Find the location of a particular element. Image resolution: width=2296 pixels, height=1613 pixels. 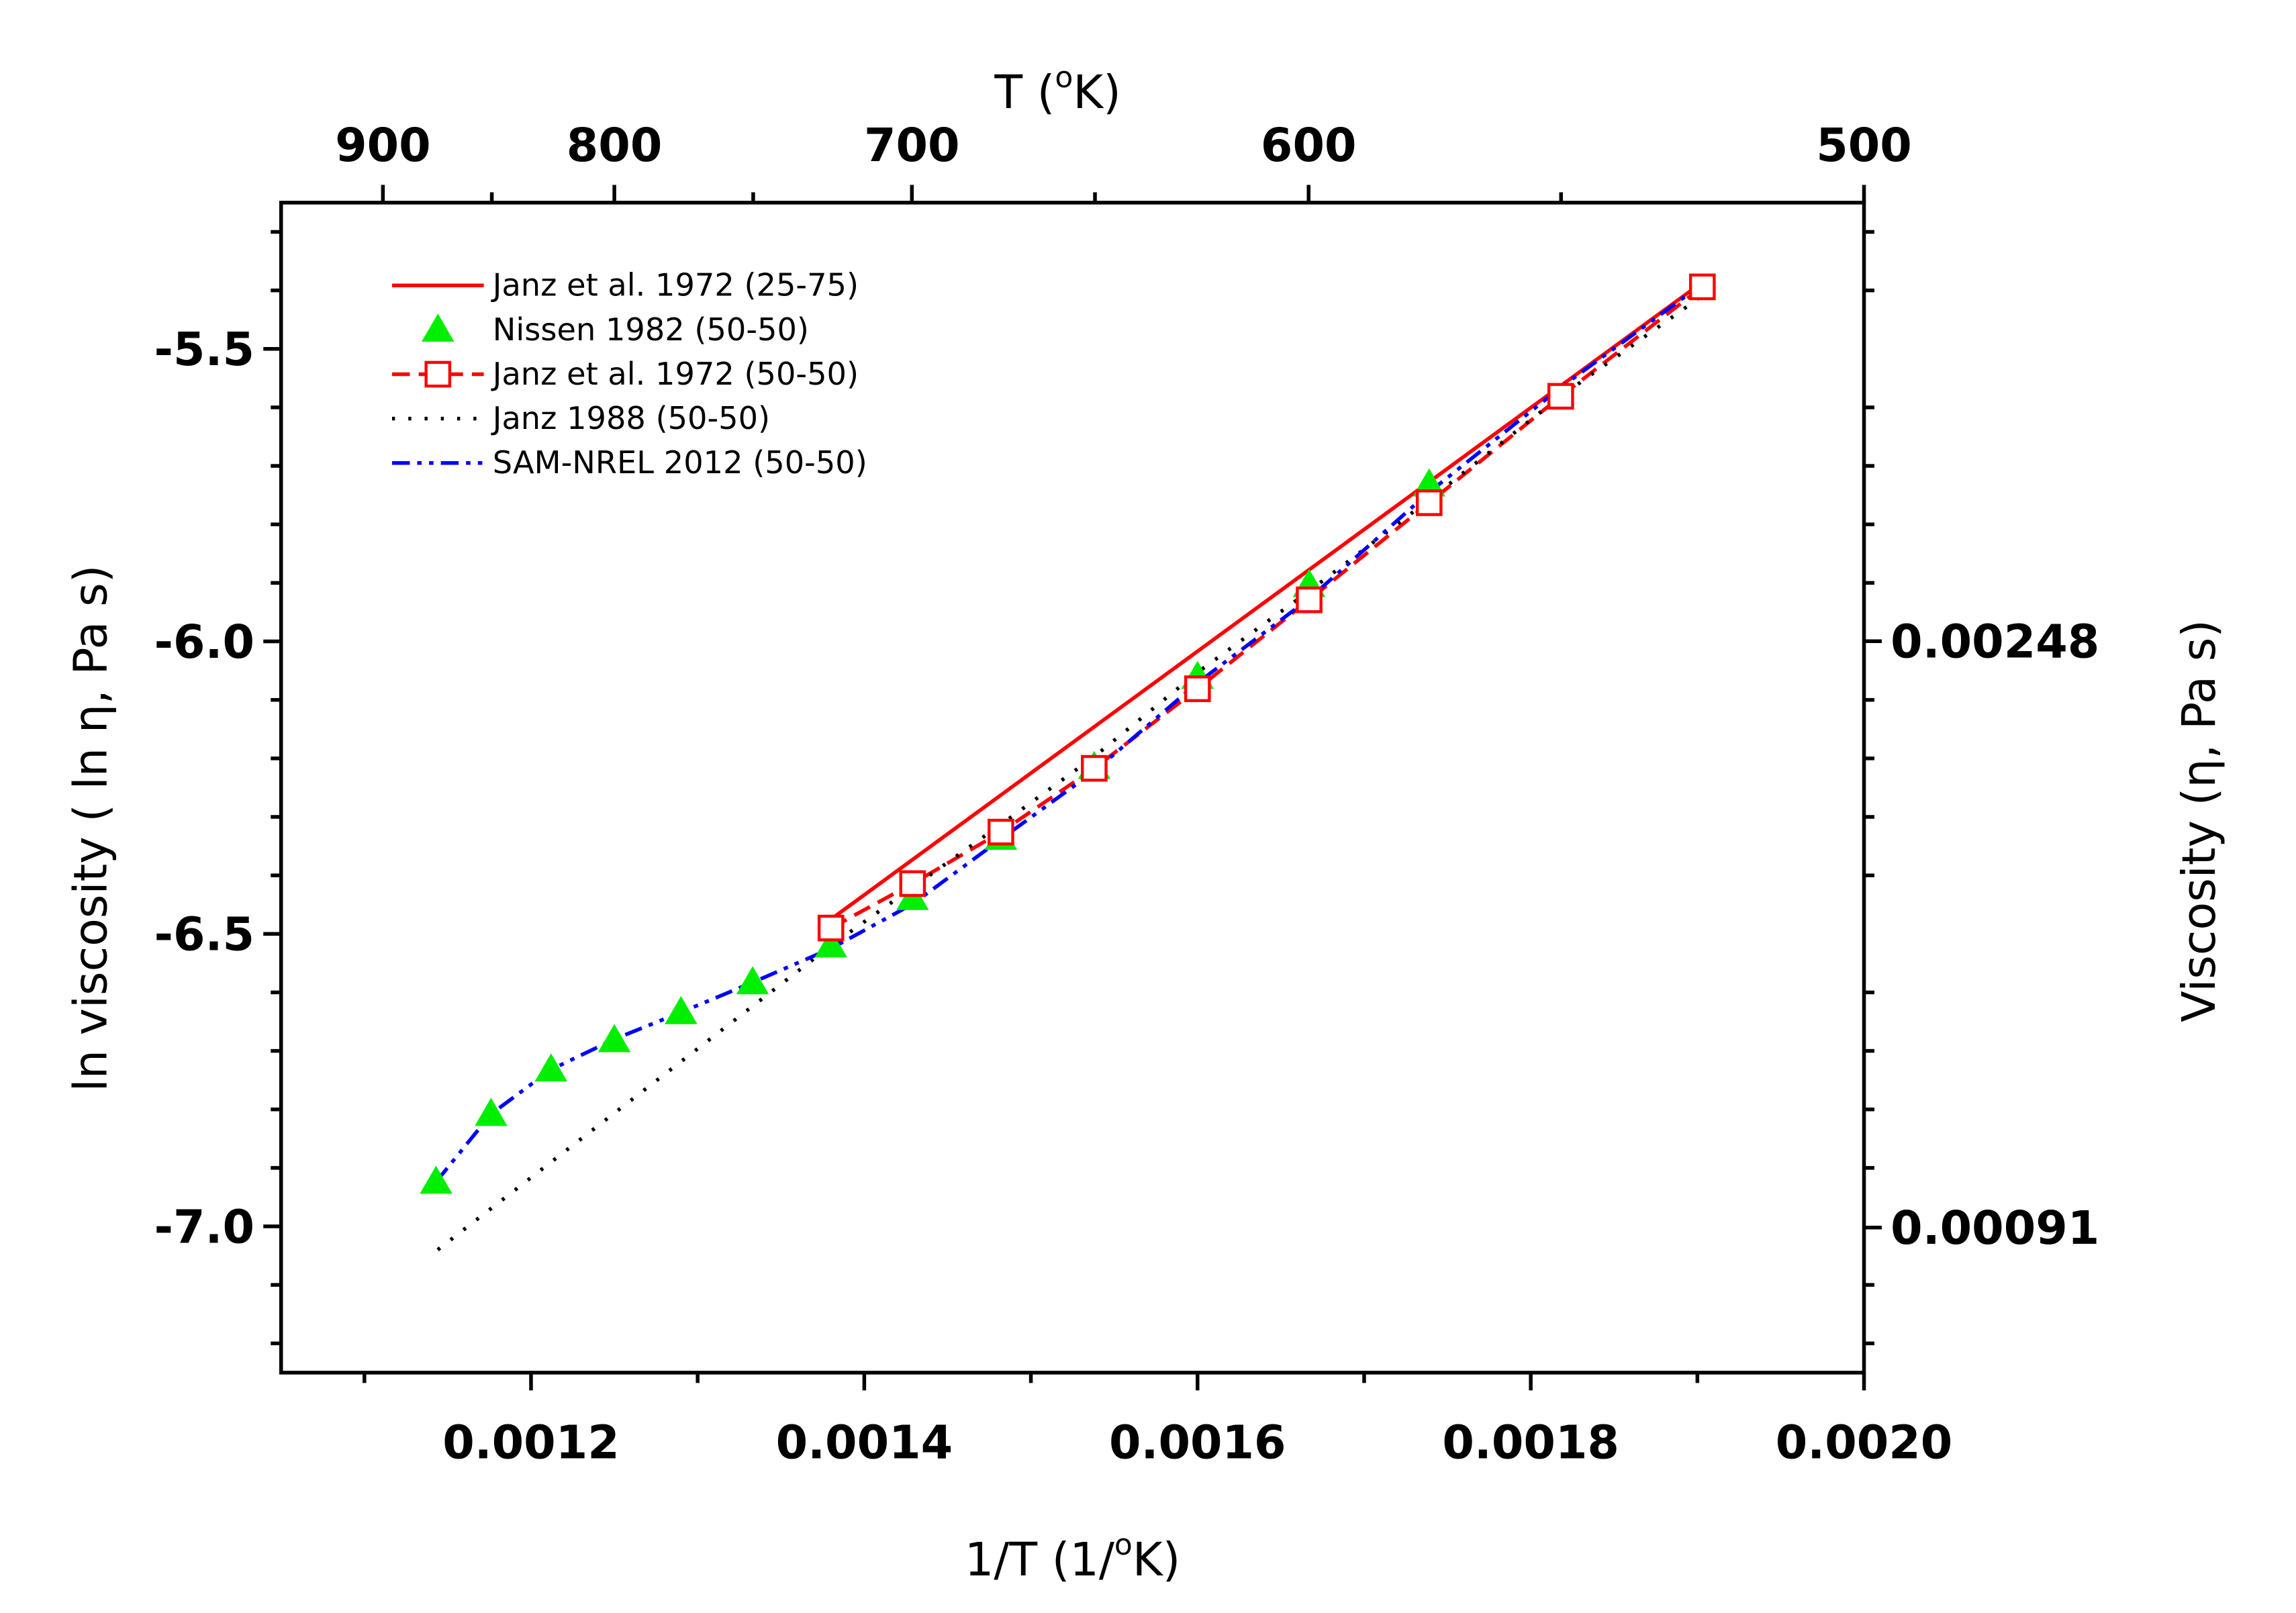

x-tick-label: 0.0012 is located at coordinates (531, 1443).